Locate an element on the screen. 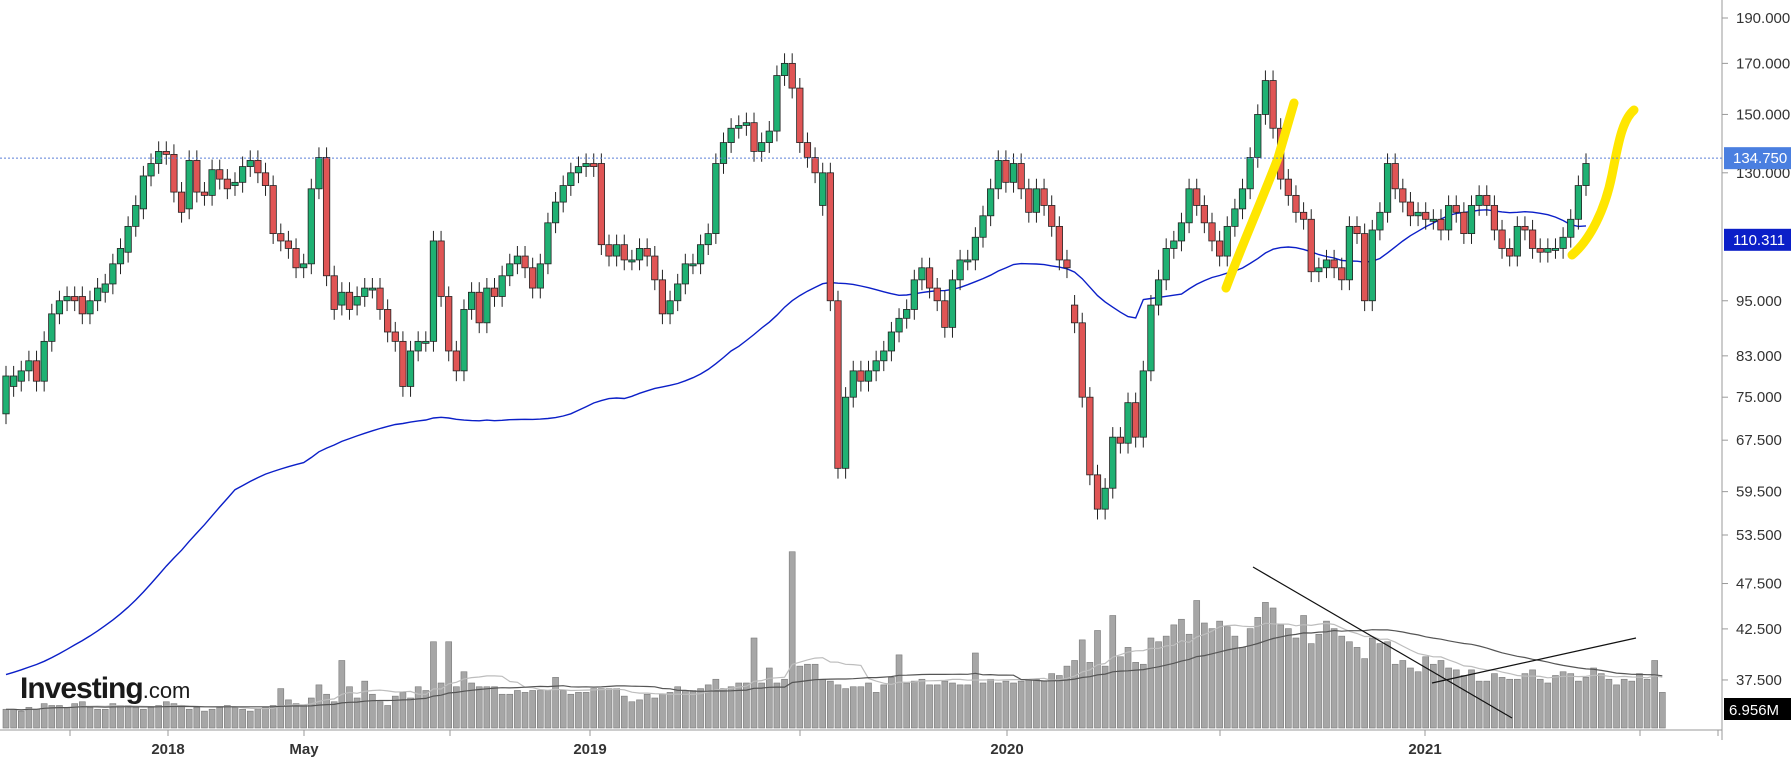  y-tick-label: 37.500 is located at coordinates (1759, 680).